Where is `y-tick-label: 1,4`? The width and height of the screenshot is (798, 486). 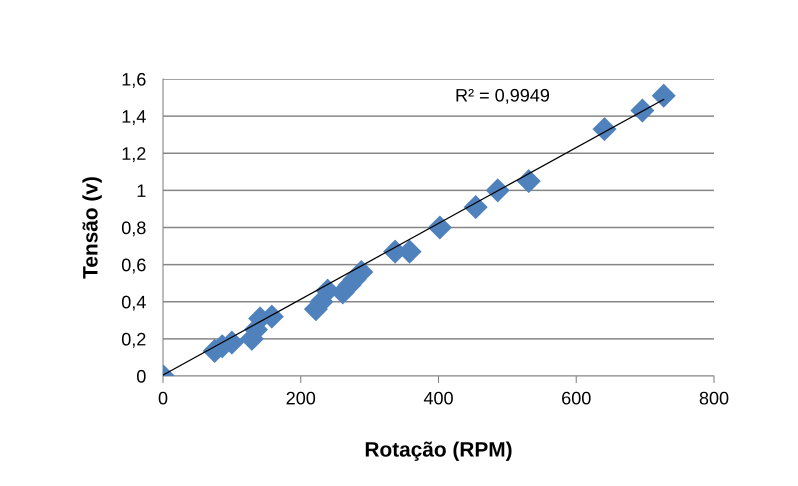
y-tick-label: 1,4 is located at coordinates (134, 117).